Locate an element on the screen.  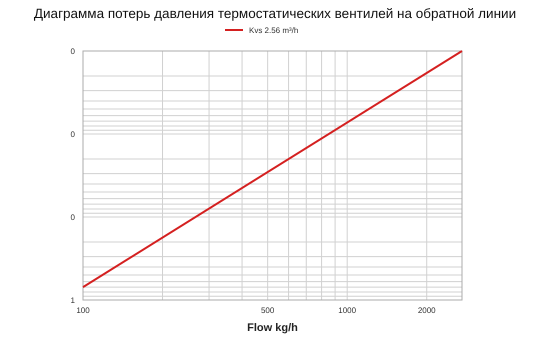
y-tick-label: 1 is located at coordinates (73, 300).